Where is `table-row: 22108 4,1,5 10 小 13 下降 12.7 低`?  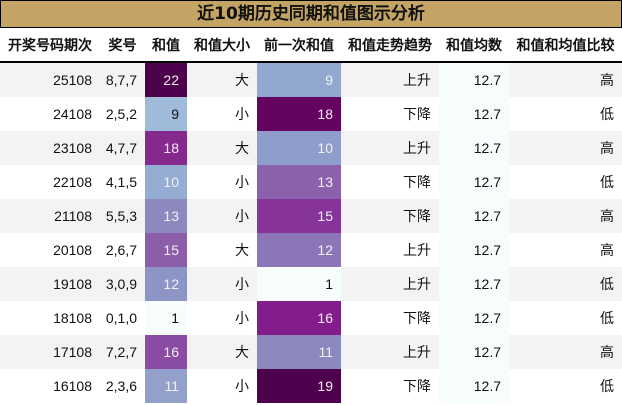
table-row: 22108 4,1,5 10 小 13 下降 12.7 低 is located at coordinates (311, 182).